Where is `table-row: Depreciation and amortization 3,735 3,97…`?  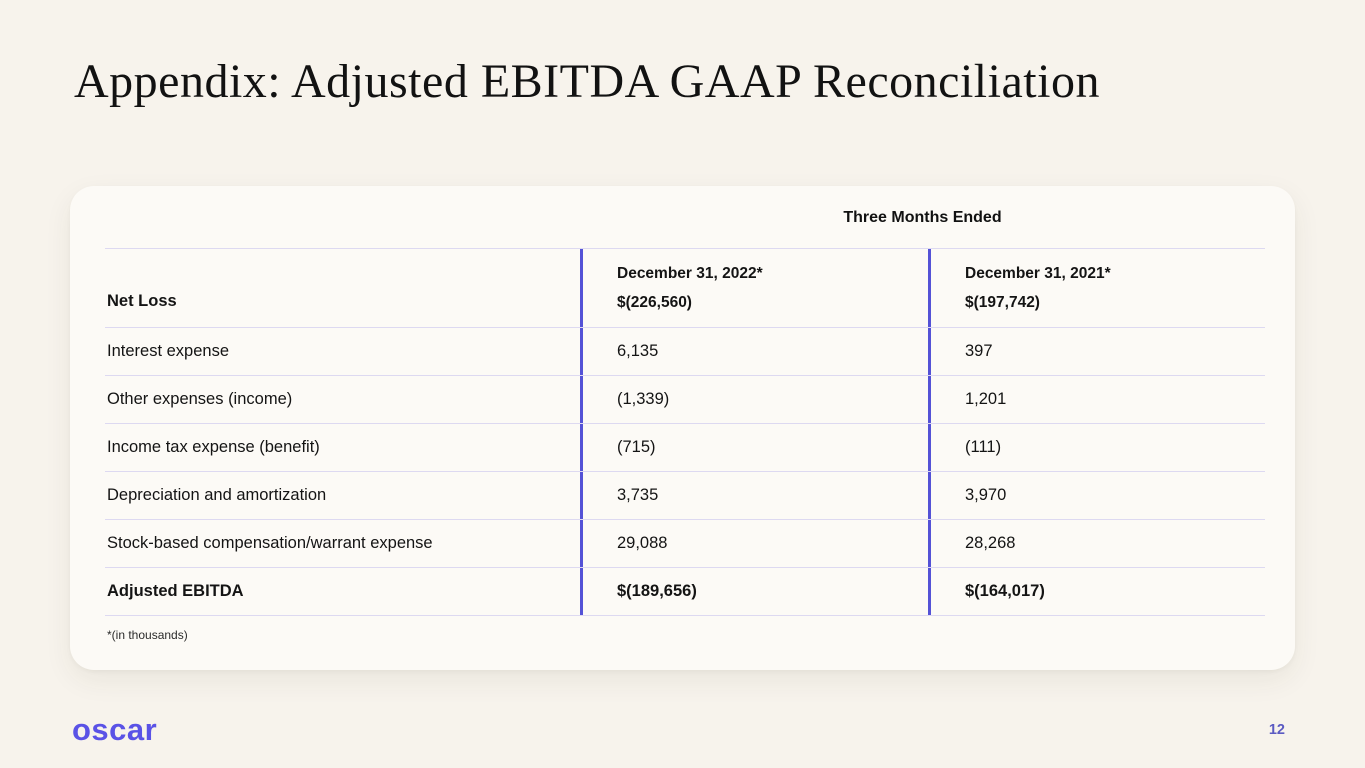 table-row: Depreciation and amortization 3,735 3,97… is located at coordinates (685, 496).